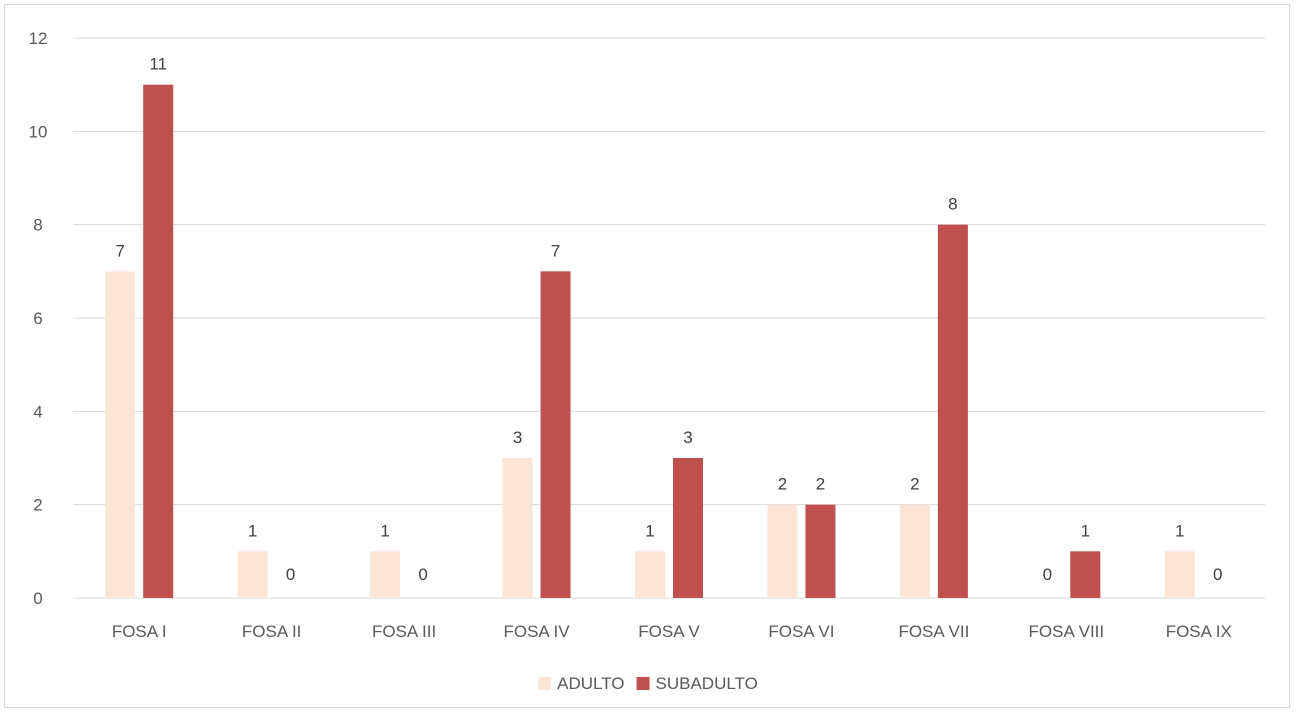 This screenshot has height=714, width=1296. Describe the element at coordinates (37, 505) in the screenshot. I see `y-tick-label: 2` at that location.